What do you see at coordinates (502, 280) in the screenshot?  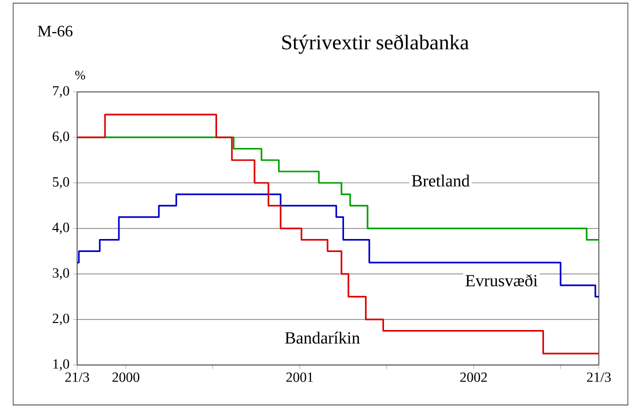 I see `series-label: Evrusvæði` at bounding box center [502, 280].